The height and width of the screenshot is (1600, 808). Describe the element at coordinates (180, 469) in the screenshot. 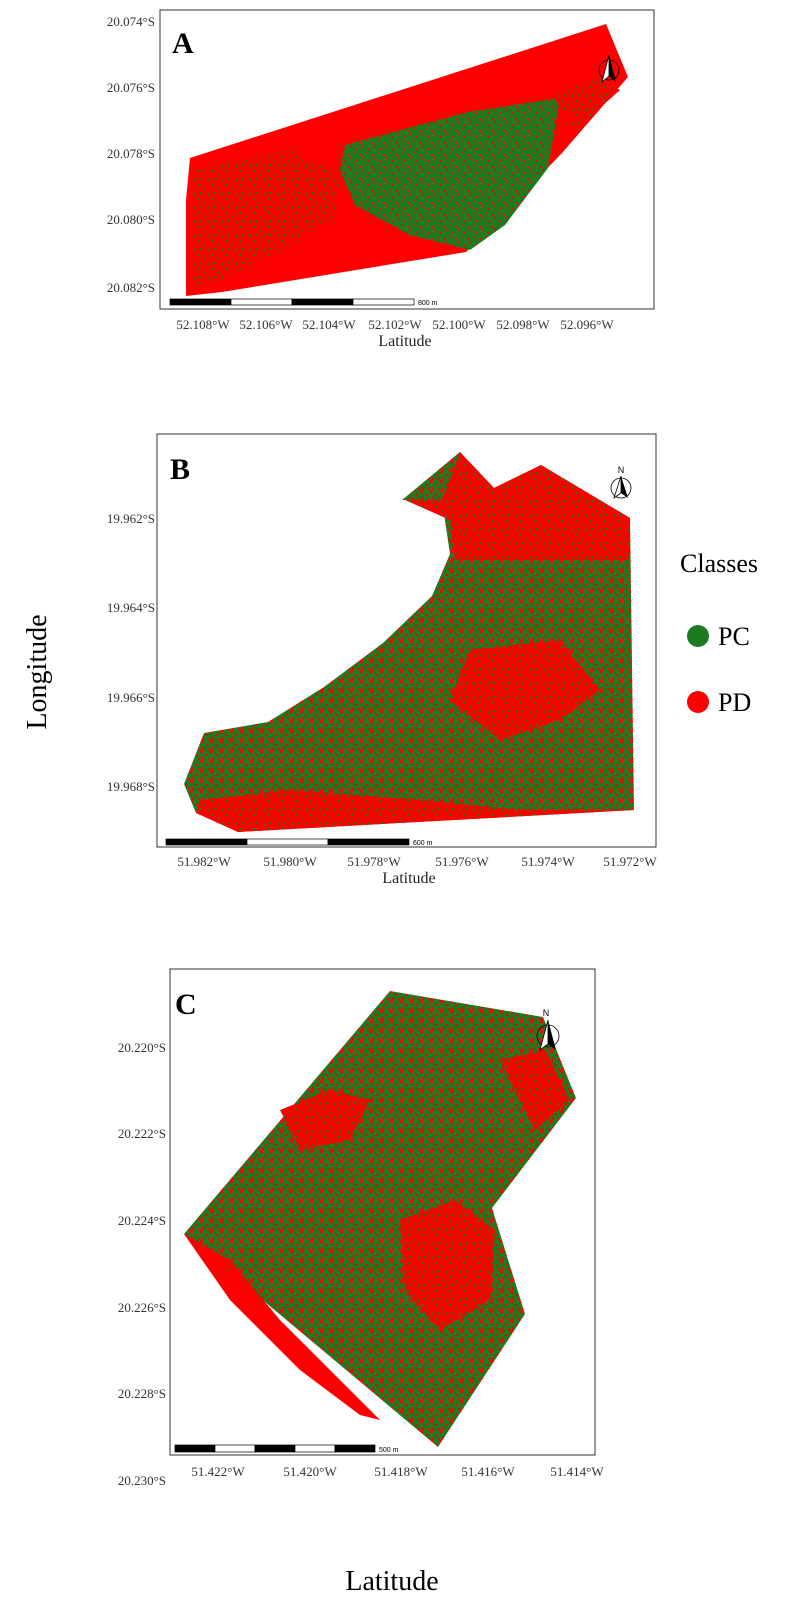

I see `panel-b-letter: B` at that location.